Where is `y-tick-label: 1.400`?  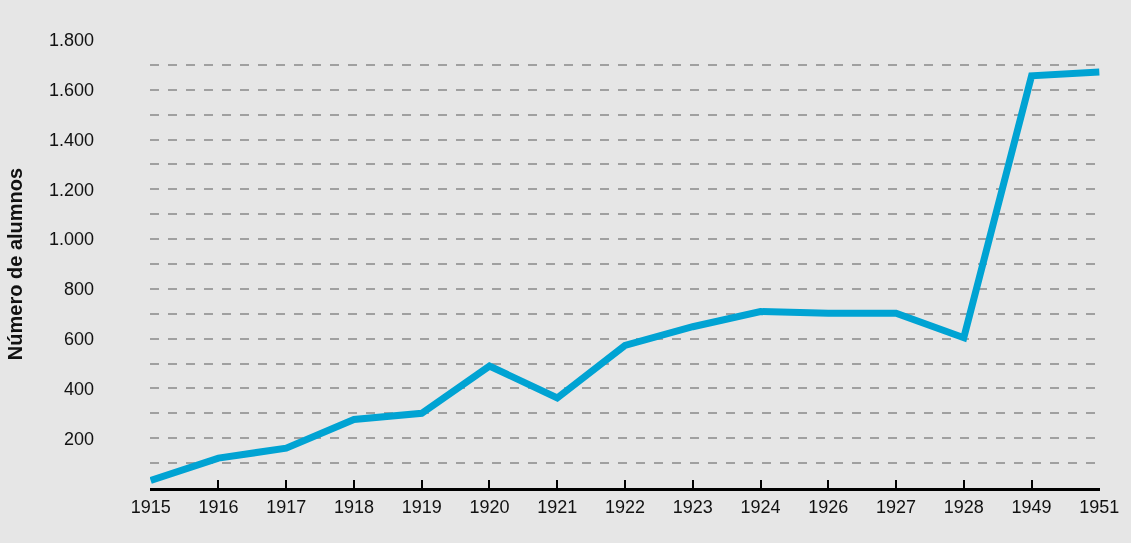 y-tick-label: 1.400 is located at coordinates (71, 139).